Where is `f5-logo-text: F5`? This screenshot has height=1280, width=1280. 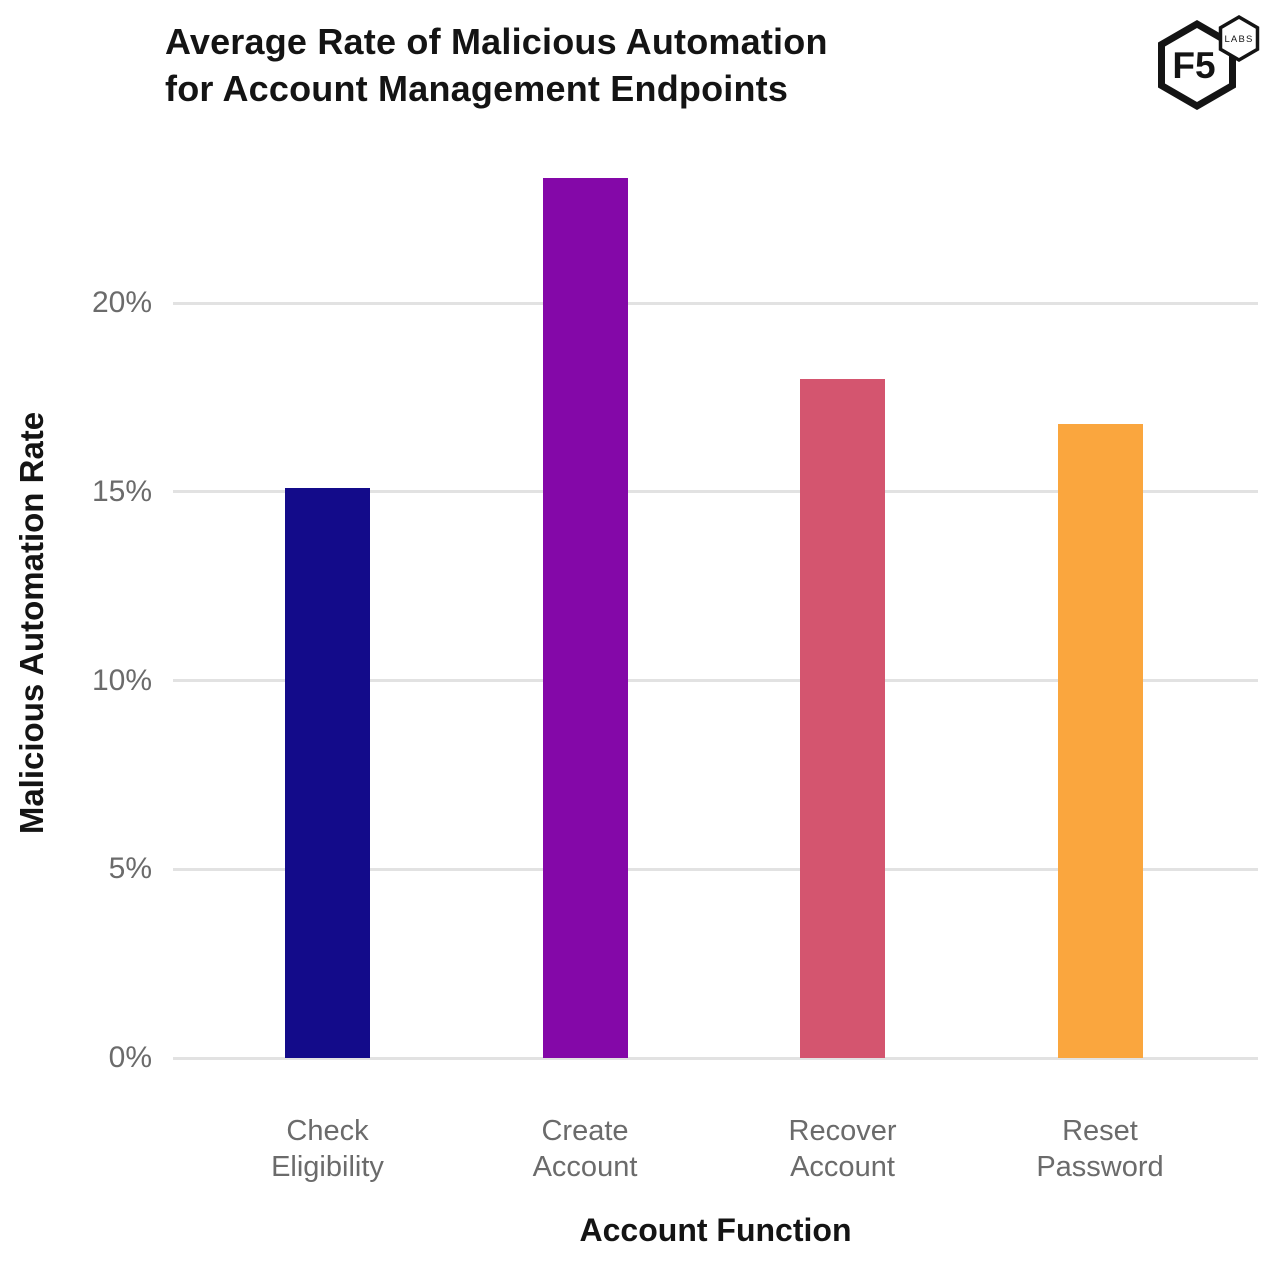
f5-logo-text: F5 is located at coordinates (1193, 65).